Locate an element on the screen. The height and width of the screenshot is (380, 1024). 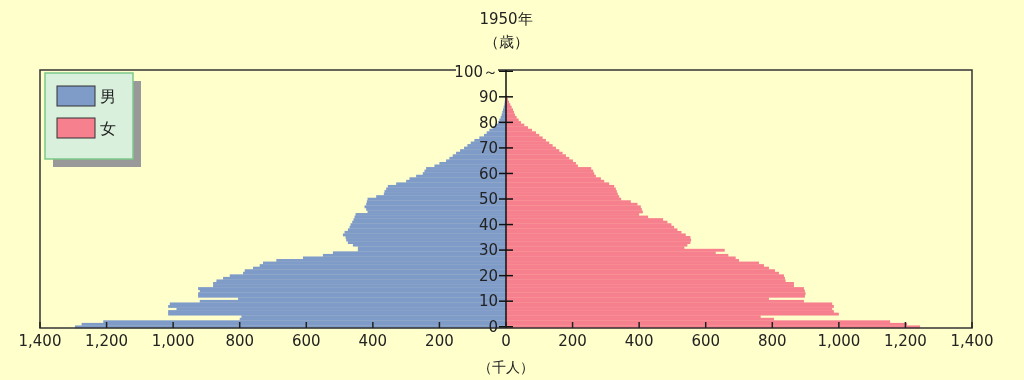
y-tick-label: 30 is located at coordinates (488, 250).